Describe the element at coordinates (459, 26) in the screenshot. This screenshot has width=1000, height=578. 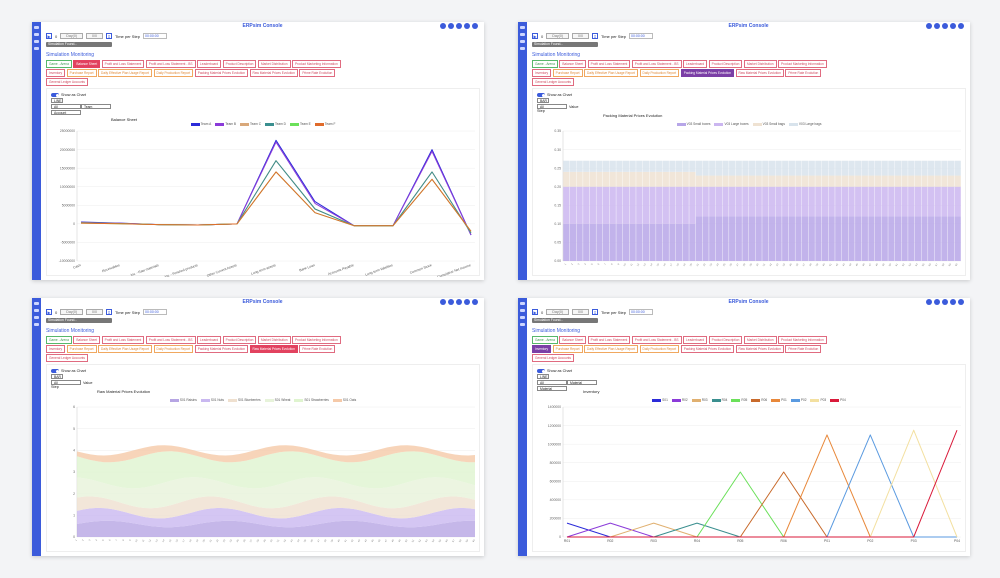
I see `user-icon` at that location.